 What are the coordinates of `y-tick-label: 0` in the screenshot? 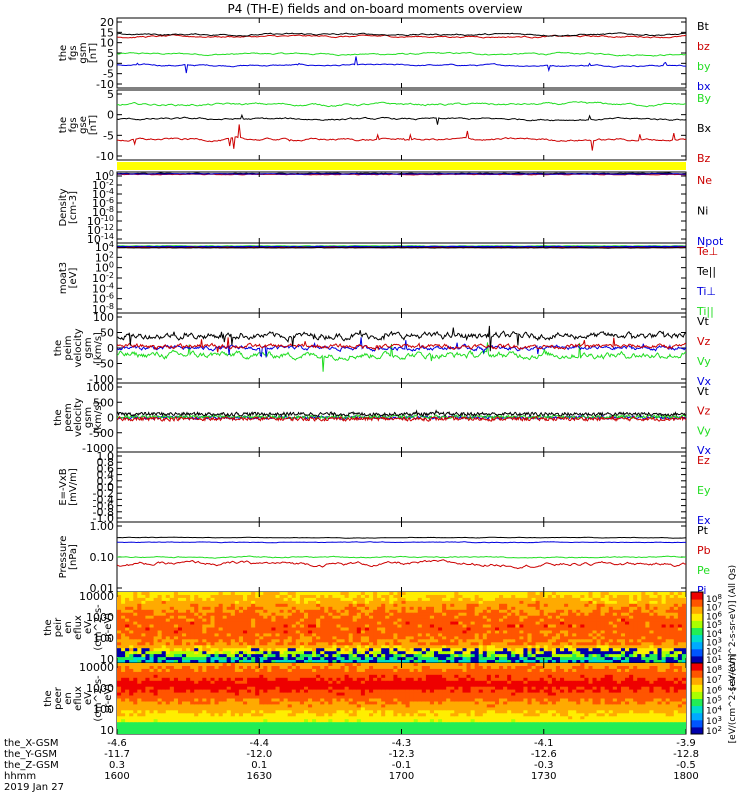 It's located at (110, 348).